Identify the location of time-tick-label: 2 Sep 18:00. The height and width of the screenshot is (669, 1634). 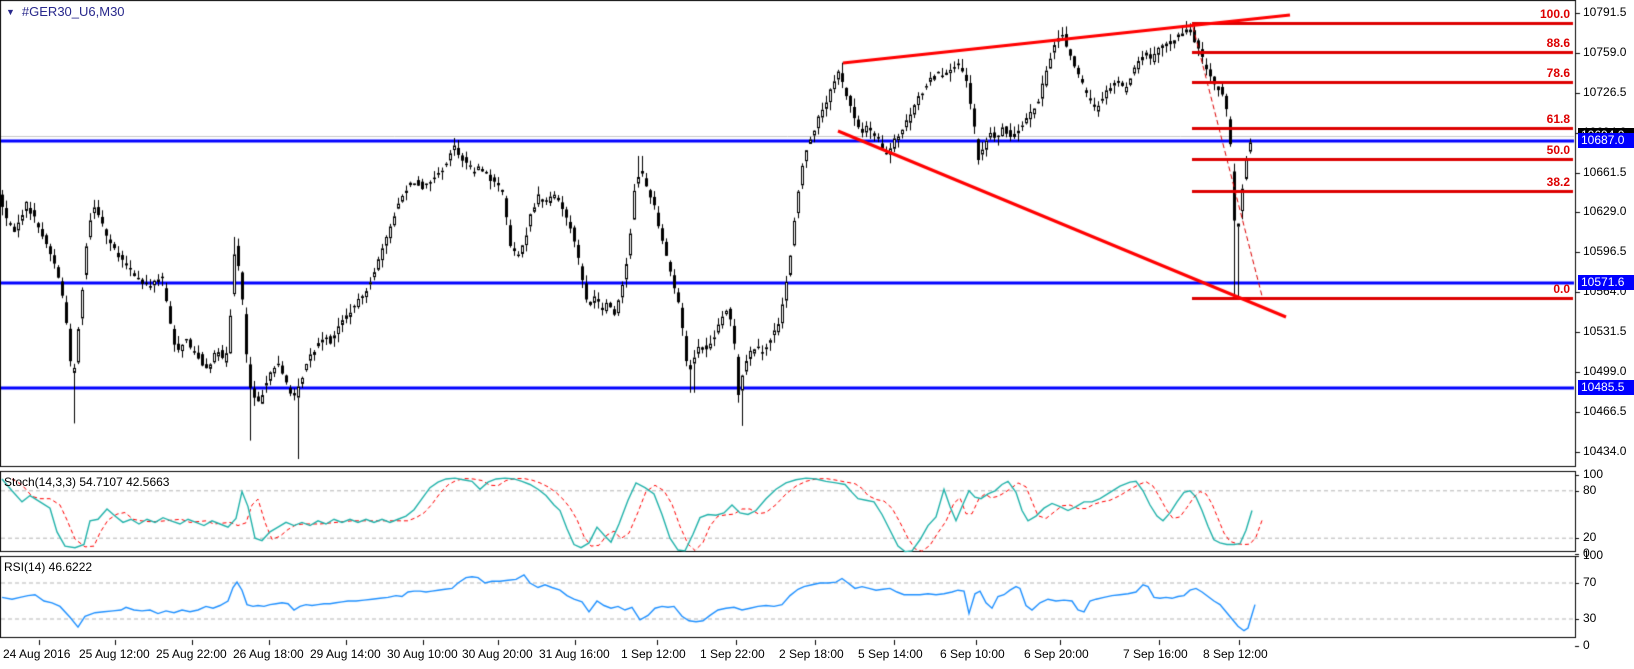
(811, 654).